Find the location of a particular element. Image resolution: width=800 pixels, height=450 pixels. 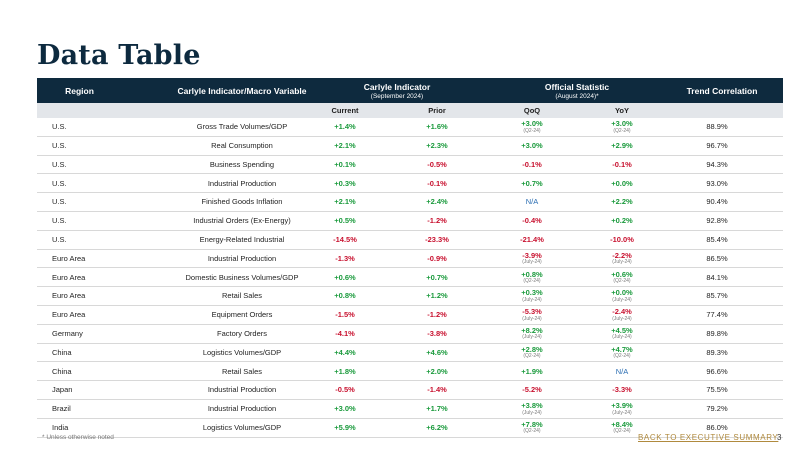

table-subheader: Current Prior QoQ YoY is located at coordinates (410, 110).